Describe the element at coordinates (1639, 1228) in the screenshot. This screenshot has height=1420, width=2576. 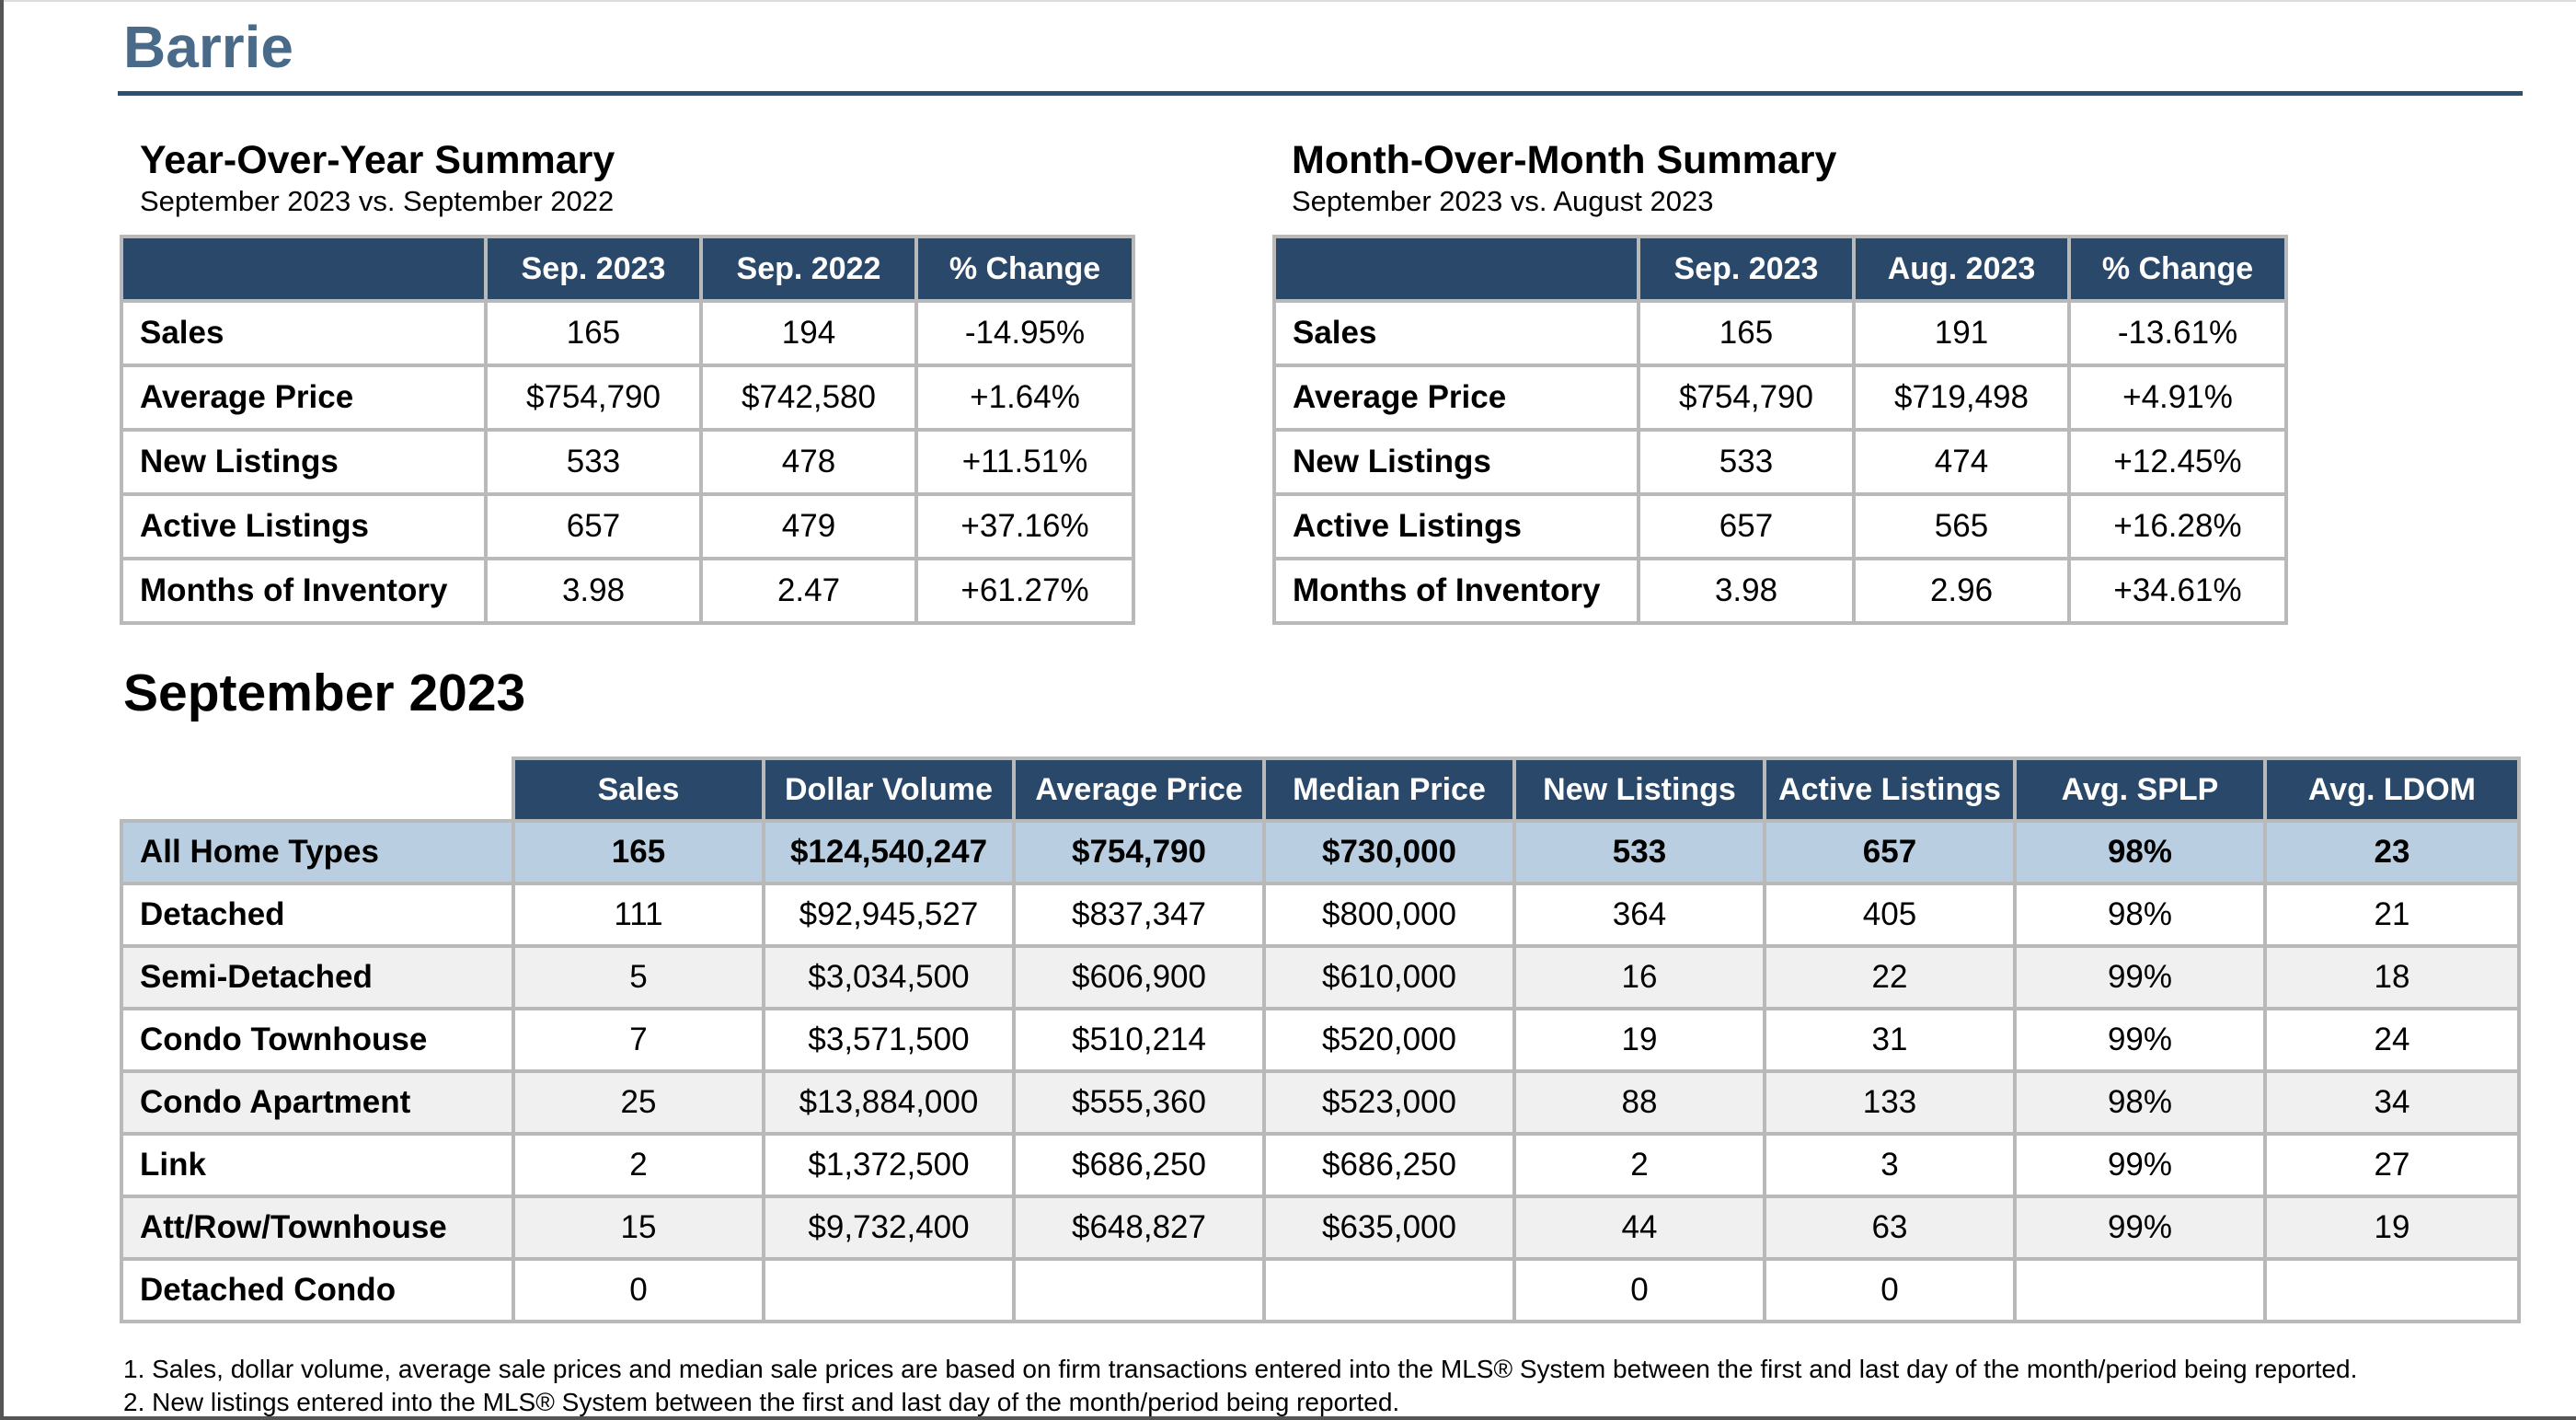
I see `monthly-cell: 44` at that location.